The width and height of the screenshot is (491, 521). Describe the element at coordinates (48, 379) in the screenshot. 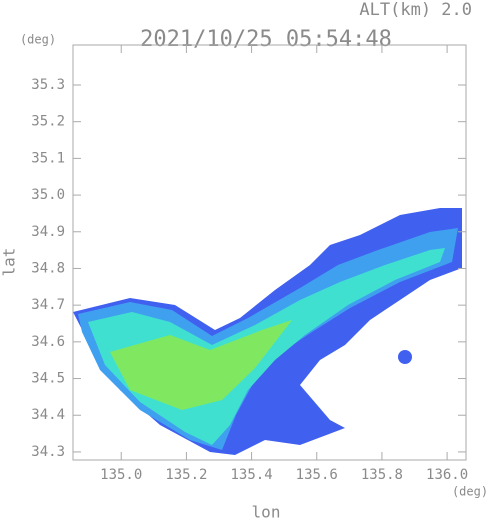

I see `y-tick-label: 34.5` at that location.